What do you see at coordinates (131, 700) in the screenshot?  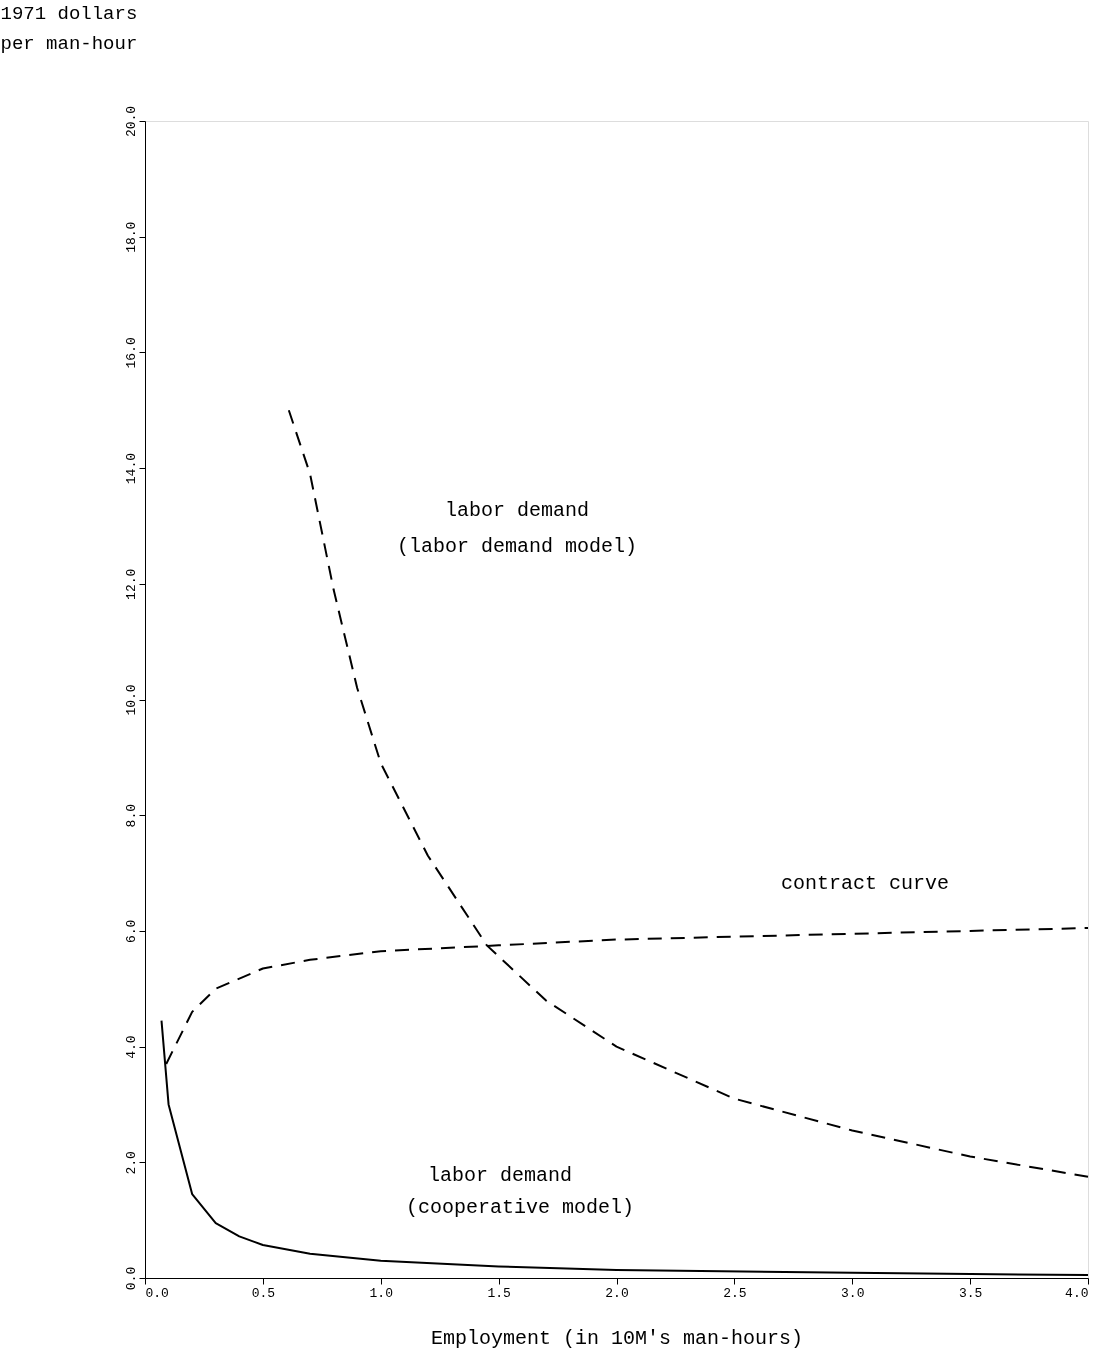 I see `y-tick-label: 10.0` at bounding box center [131, 700].